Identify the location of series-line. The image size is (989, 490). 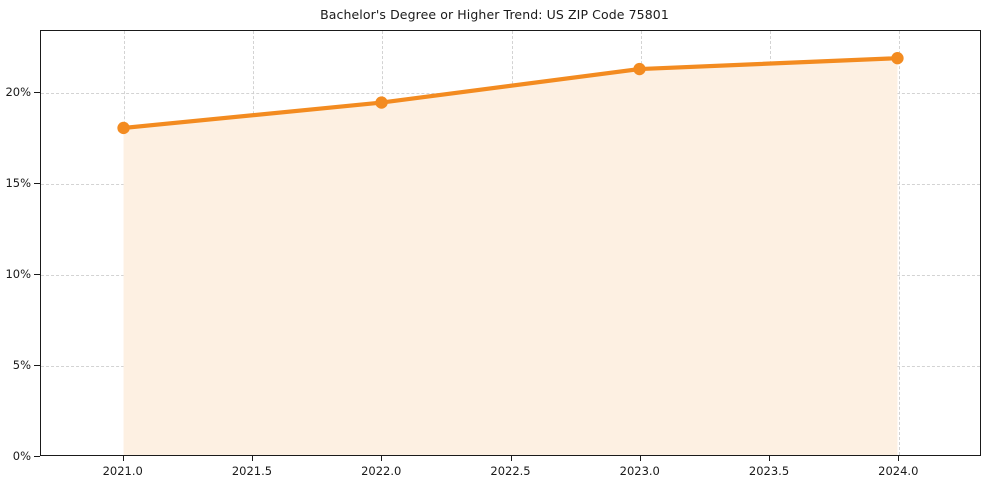
(510, 93).